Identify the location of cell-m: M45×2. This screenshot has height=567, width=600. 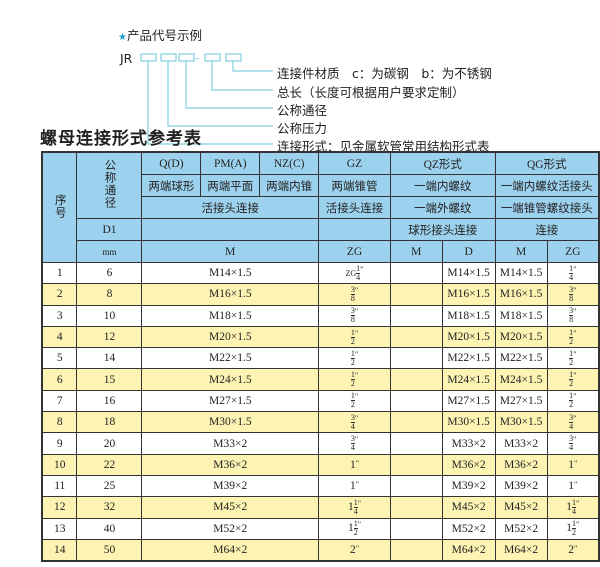
(230, 507).